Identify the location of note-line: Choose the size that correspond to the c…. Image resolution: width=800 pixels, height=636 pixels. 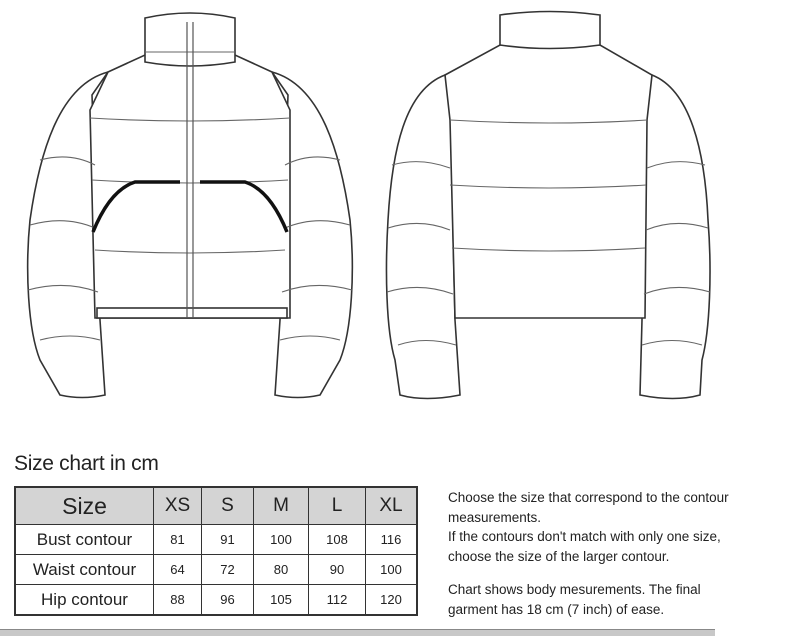
(588, 497).